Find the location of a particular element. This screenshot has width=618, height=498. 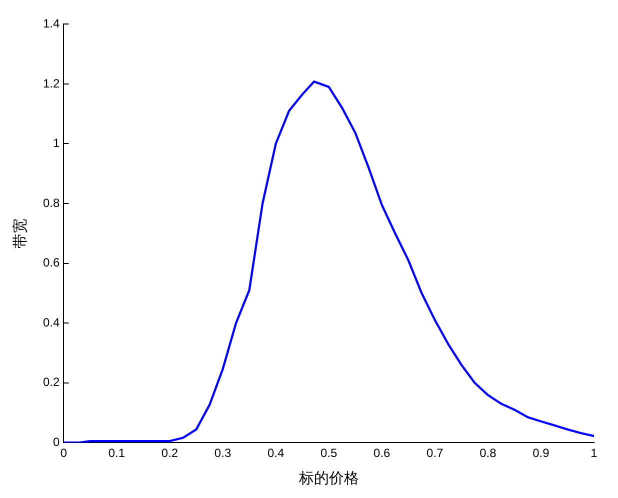

x-tick-label: 0.6 is located at coordinates (382, 453).